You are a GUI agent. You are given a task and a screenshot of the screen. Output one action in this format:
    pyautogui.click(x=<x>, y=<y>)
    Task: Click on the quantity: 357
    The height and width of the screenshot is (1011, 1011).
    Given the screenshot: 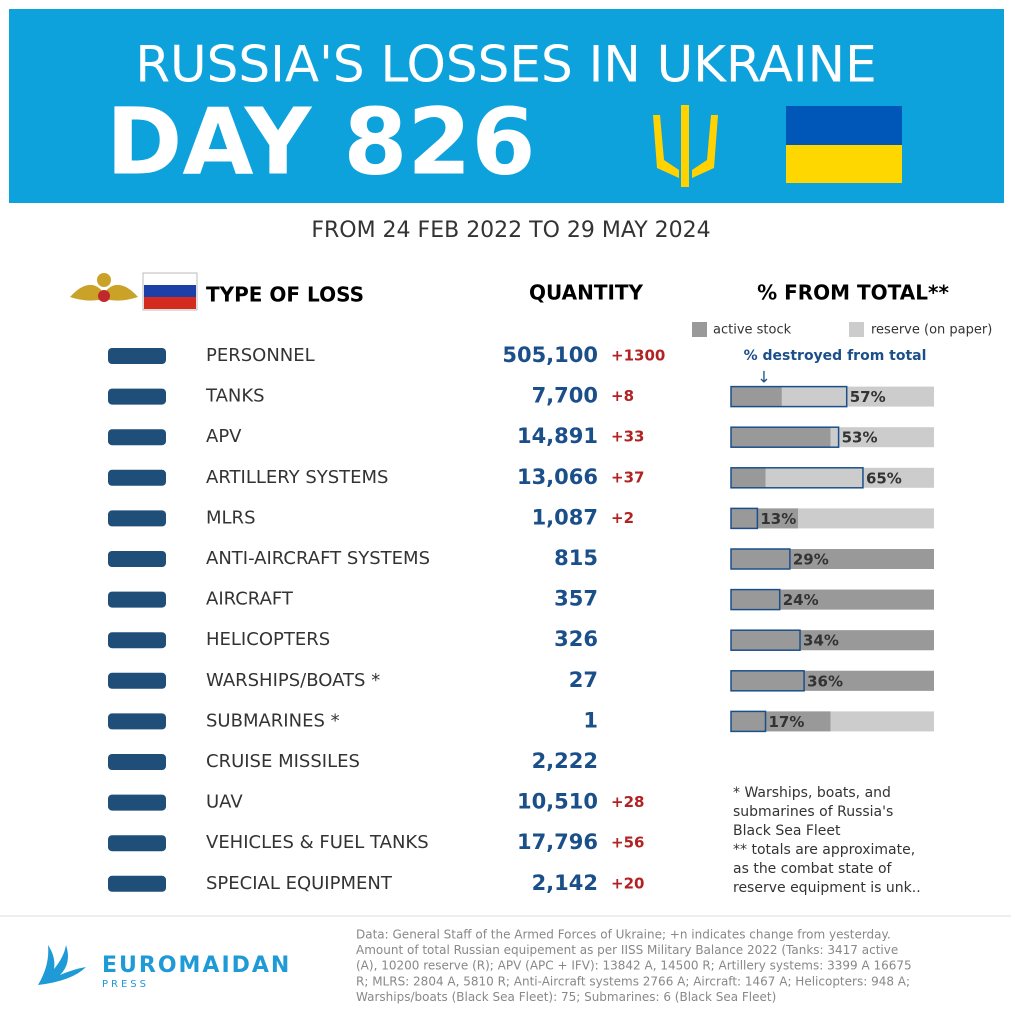 What is the action you would take?
    pyautogui.click(x=576, y=599)
    